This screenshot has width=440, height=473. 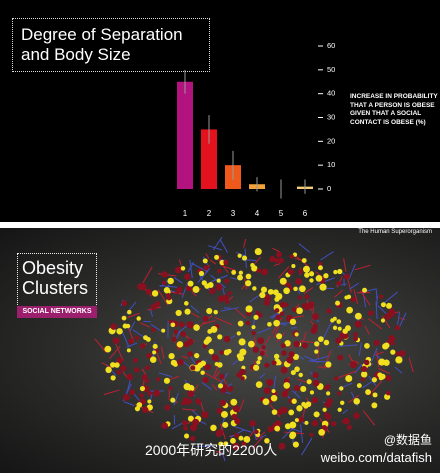 I want to click on bar, so click(x=185, y=135).